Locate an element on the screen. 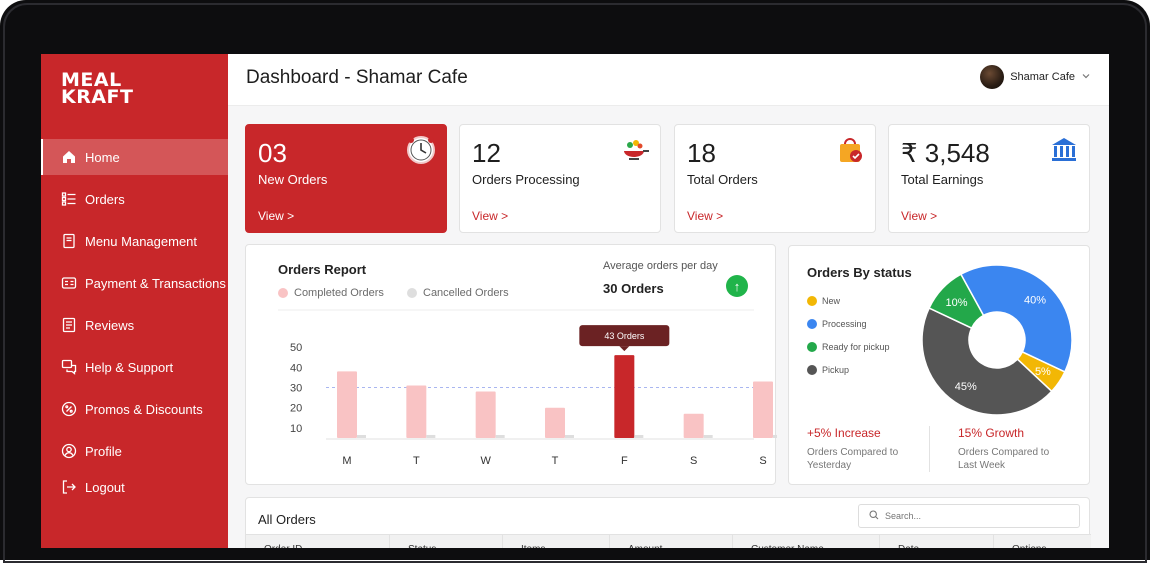  column-header-status: Status is located at coordinates (446, 541).